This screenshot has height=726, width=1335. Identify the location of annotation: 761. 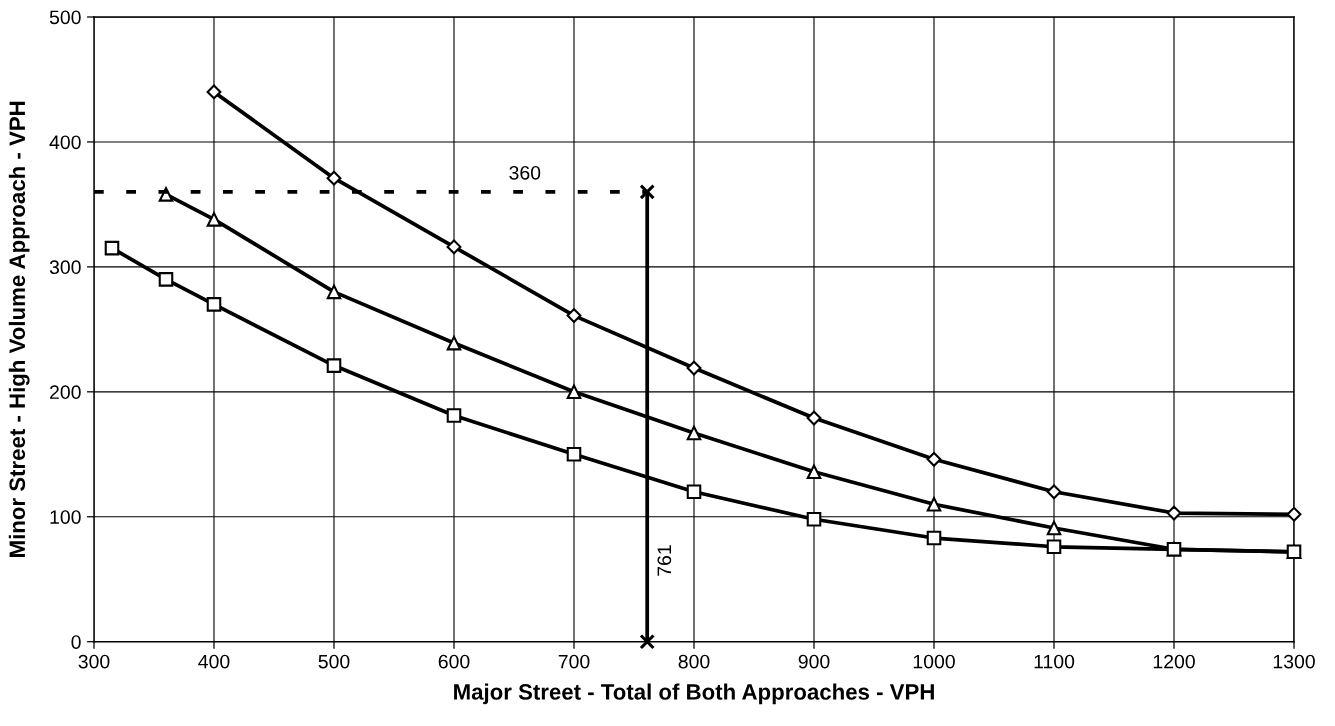
(664, 560).